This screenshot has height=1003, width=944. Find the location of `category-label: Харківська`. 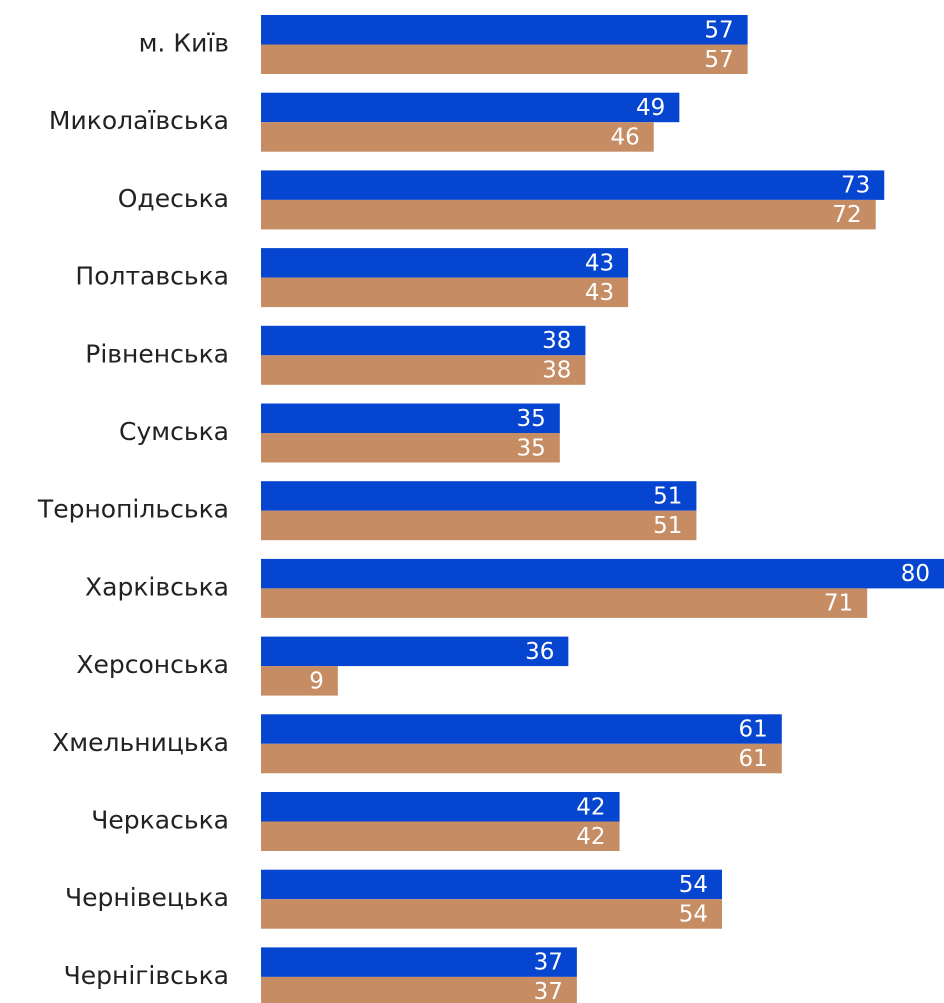

category-label: Харківська is located at coordinates (157, 586).